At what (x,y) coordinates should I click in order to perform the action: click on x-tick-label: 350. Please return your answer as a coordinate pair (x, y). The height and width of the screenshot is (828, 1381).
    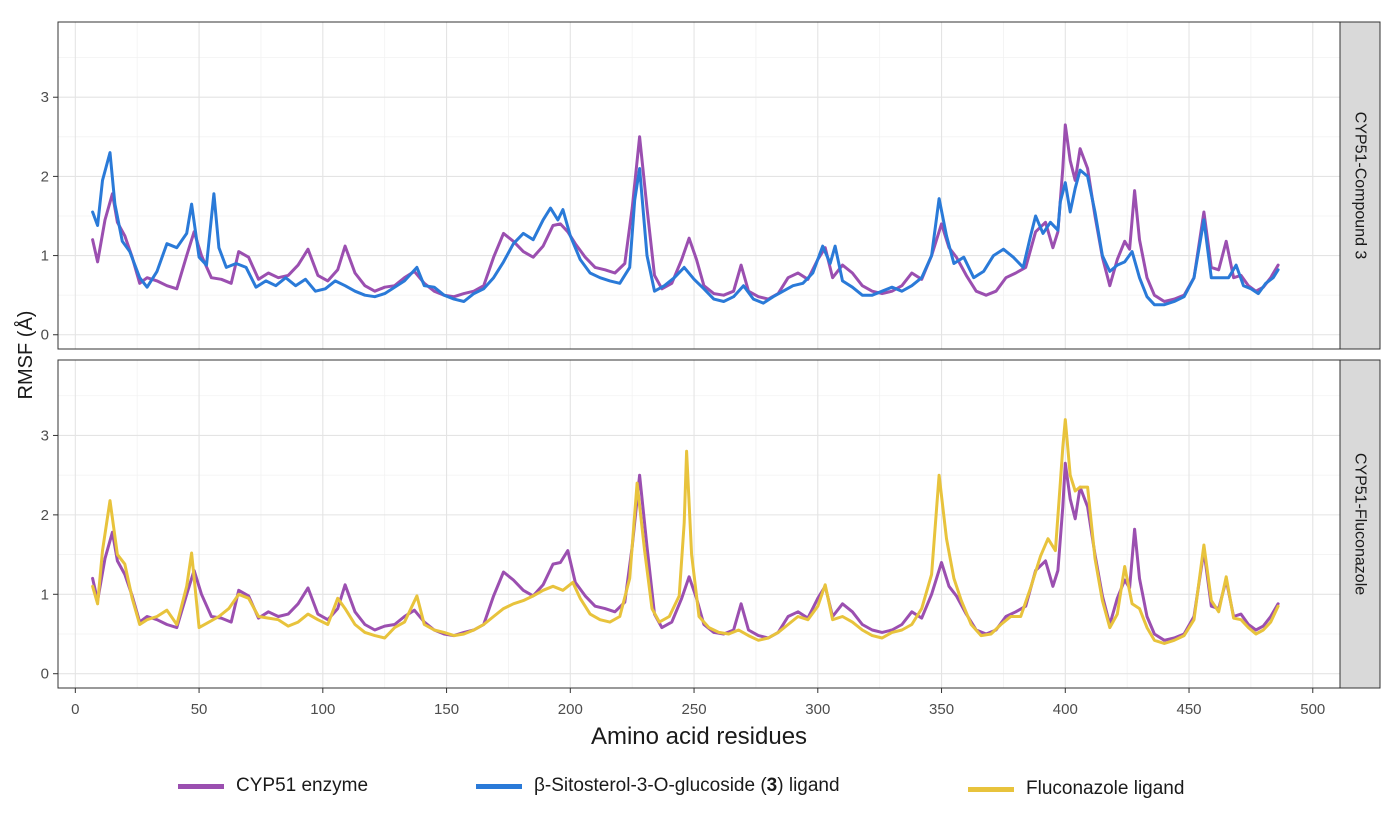
    Looking at the image, I should click on (941, 709).